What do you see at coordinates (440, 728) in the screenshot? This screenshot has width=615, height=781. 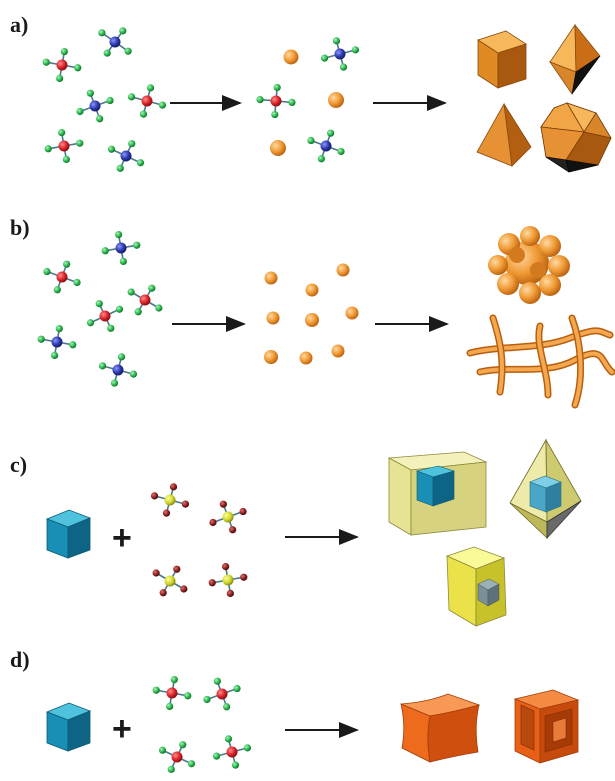 I see `concave-nanocube-orange` at bounding box center [440, 728].